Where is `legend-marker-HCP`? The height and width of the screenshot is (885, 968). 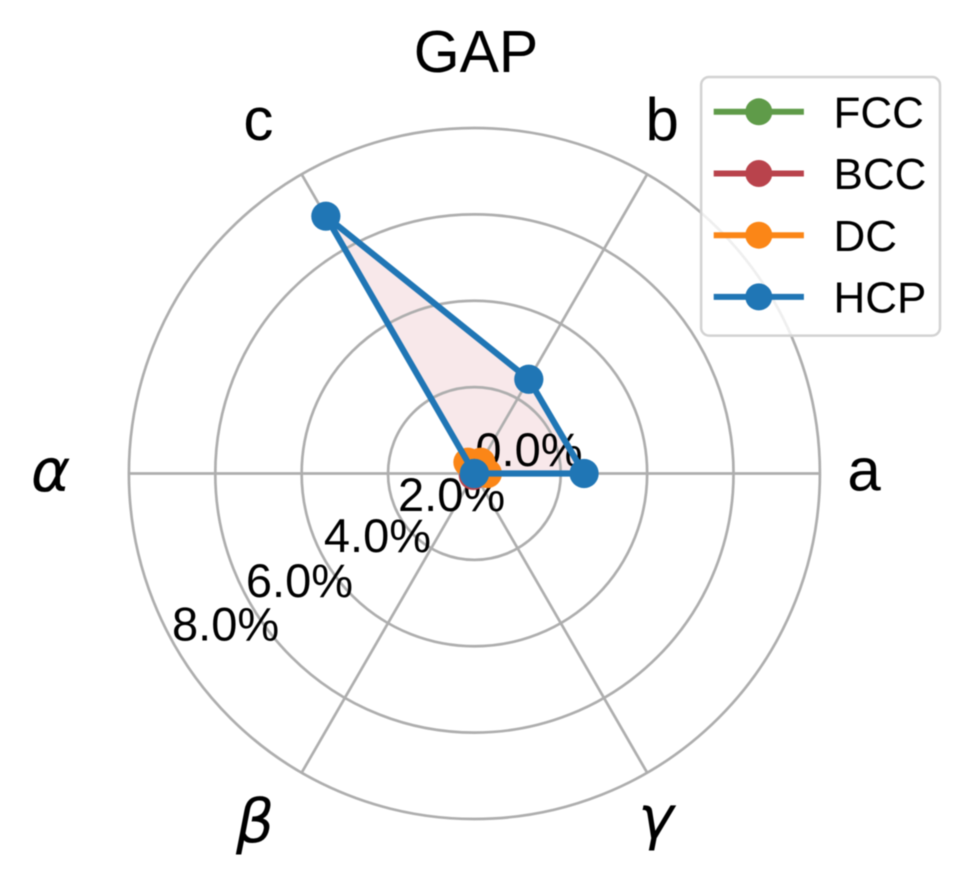 legend-marker-HCP is located at coordinates (759, 297).